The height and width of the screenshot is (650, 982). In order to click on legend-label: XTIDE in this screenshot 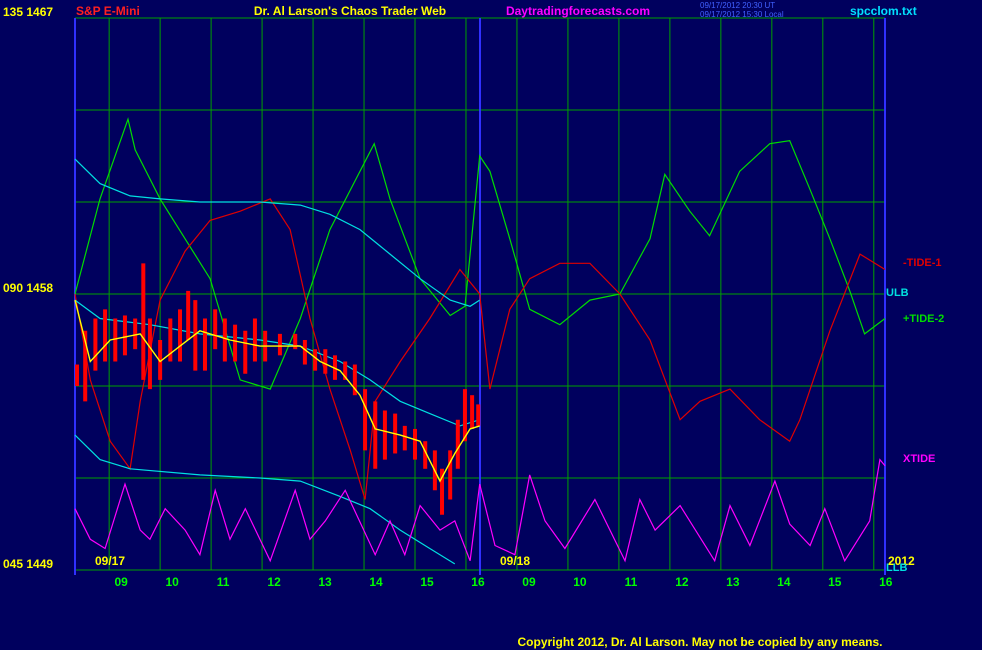, I will do `click(919, 459)`.